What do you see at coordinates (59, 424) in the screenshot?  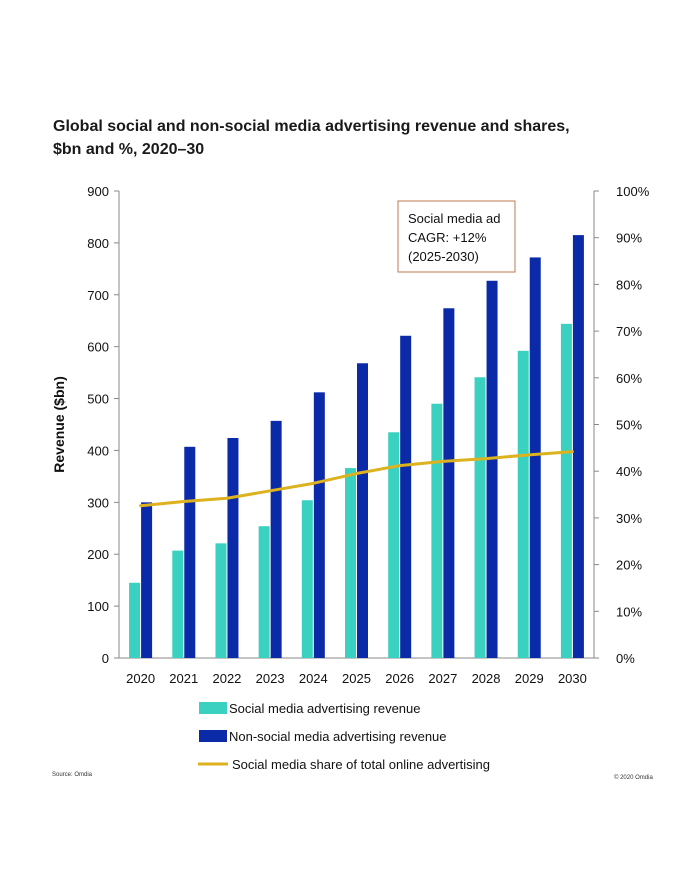 I see `y-axis-title: Revenue ($bn)` at bounding box center [59, 424].